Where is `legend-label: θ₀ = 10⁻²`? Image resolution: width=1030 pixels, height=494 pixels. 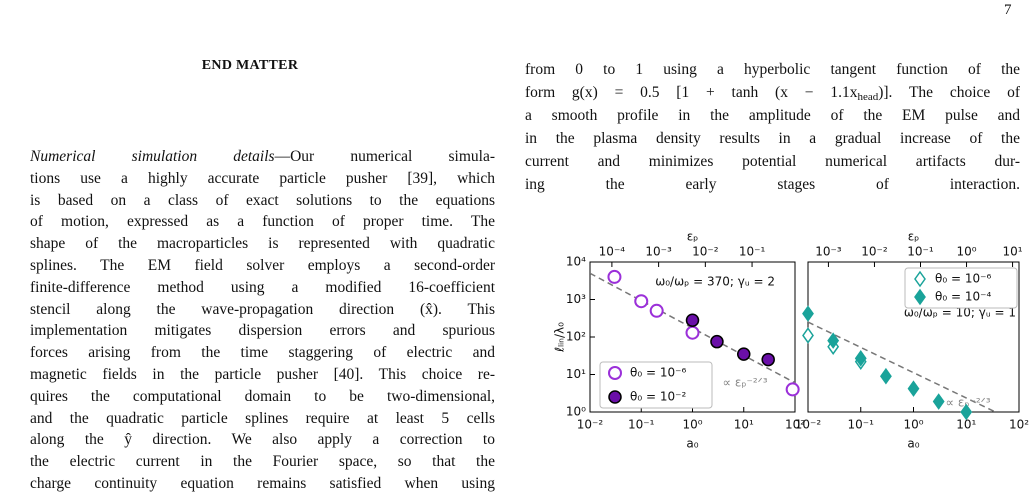 legend-label: θ₀ = 10⁻² is located at coordinates (658, 397).